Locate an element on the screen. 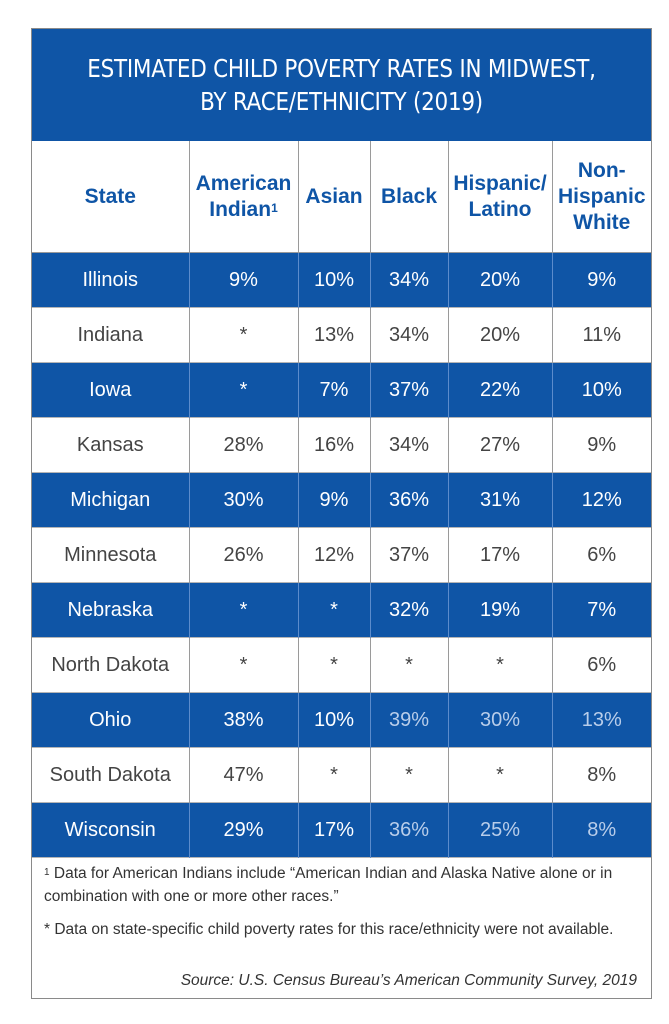 The image size is (669, 1024). table-row: Ohio 38% 10% 39% 30% 13% is located at coordinates (341, 720).